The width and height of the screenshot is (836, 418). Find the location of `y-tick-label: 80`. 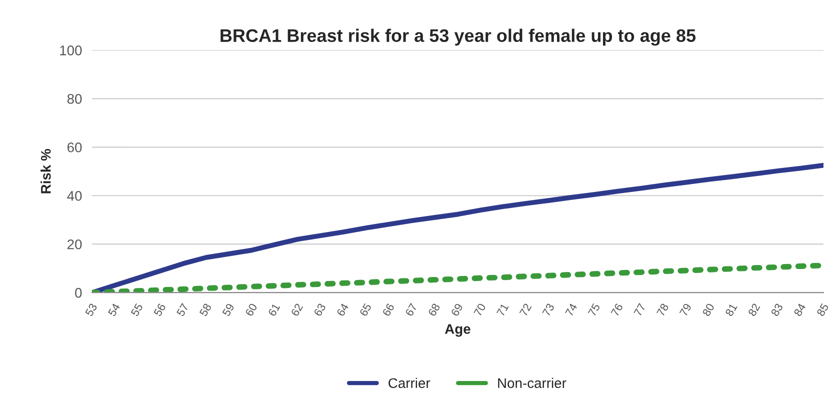

y-tick-label: 80 is located at coordinates (74, 99).